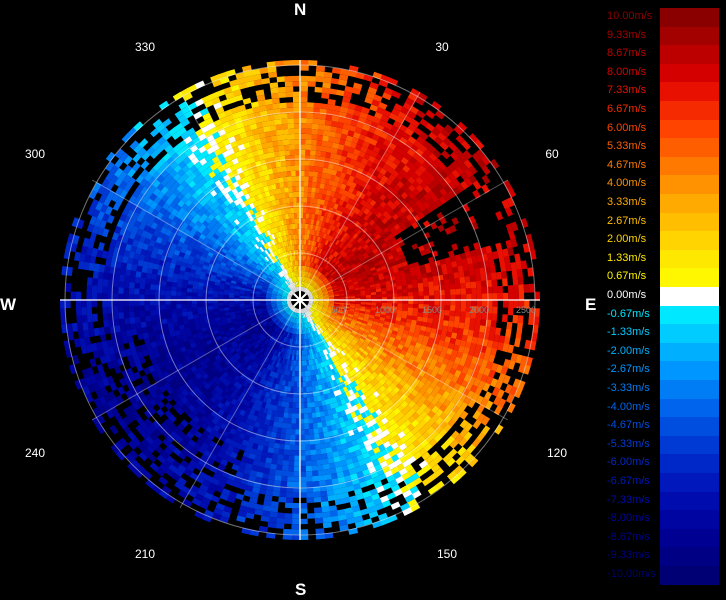 The width and height of the screenshot is (726, 600). I want to click on legend-label: 2.00m/s, so click(627, 239).